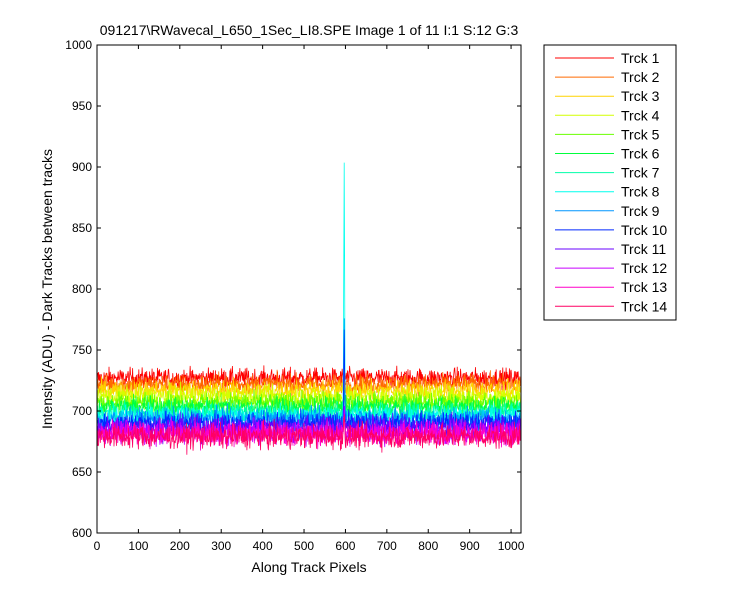 This screenshot has width=750, height=600. I want to click on x-tick-label: 100, so click(138, 546).